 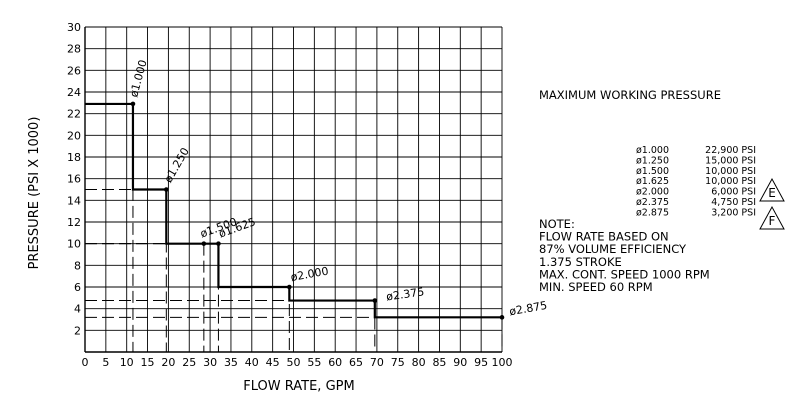 I want to click on y-tick-label: 16, so click(x=74, y=179).